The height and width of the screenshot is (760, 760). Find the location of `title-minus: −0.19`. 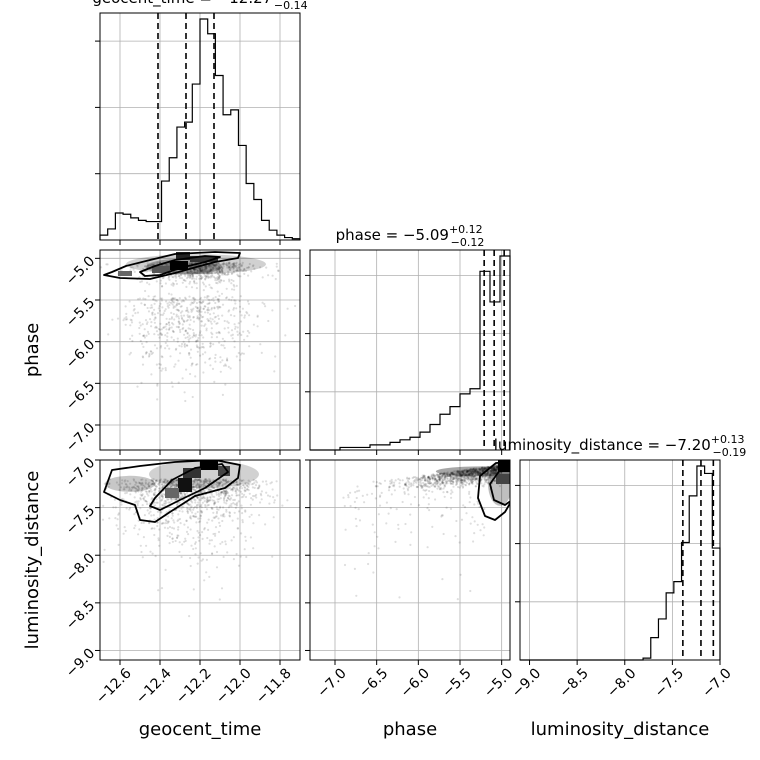

title-minus: −0.19 is located at coordinates (730, 452).